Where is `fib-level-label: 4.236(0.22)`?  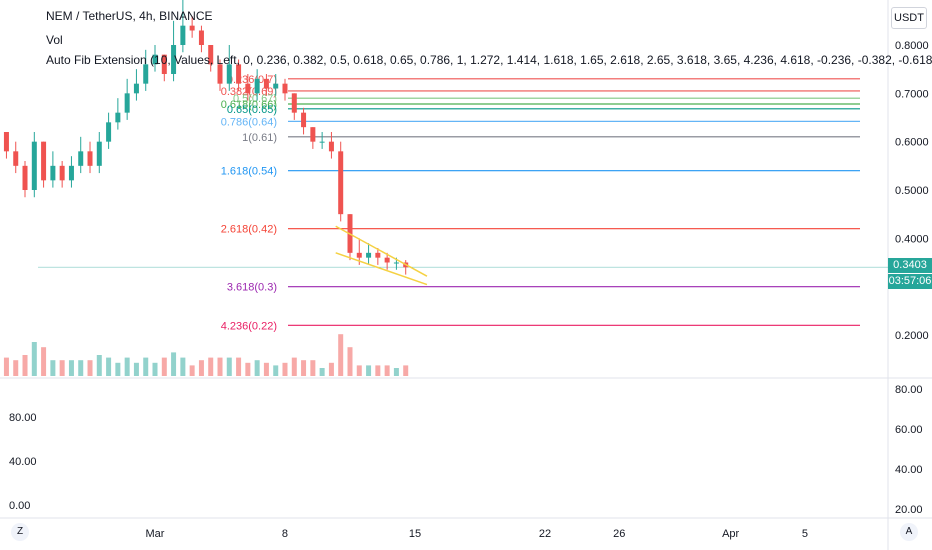 fib-level-label: 4.236(0.22) is located at coordinates (249, 326).